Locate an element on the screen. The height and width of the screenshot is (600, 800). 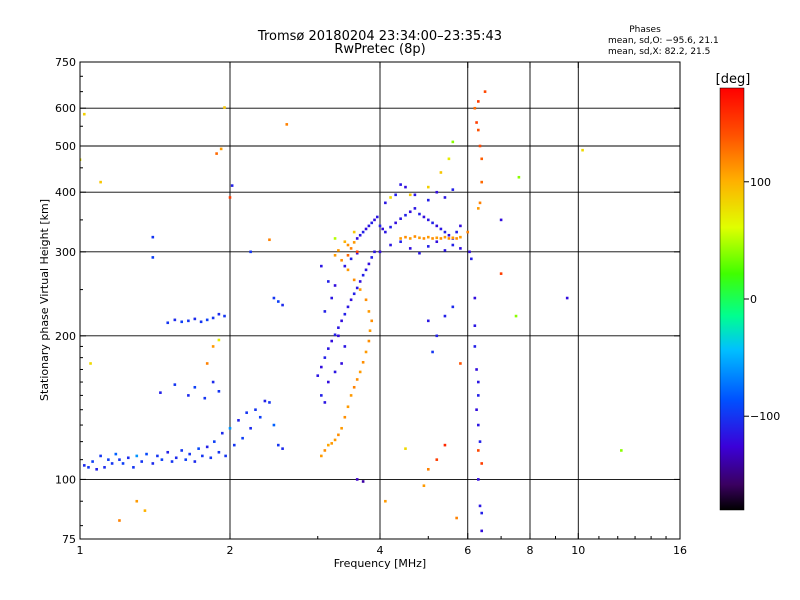
y-axis-label: Stationary phase Virtual Height [km] is located at coordinates (44, 300).